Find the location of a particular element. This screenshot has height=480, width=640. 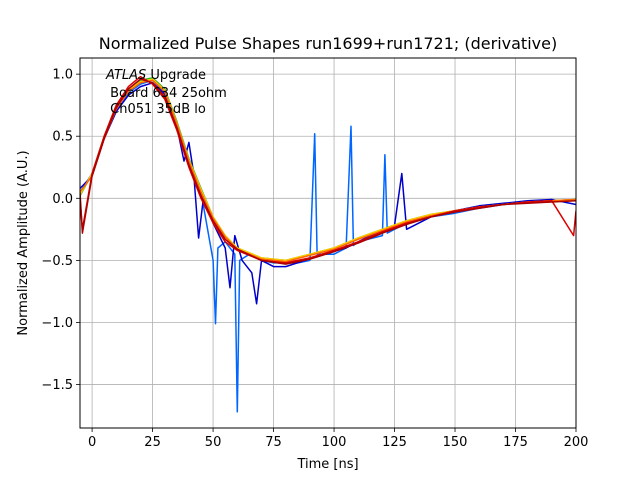

x-tick-label: 50 is located at coordinates (213, 442).